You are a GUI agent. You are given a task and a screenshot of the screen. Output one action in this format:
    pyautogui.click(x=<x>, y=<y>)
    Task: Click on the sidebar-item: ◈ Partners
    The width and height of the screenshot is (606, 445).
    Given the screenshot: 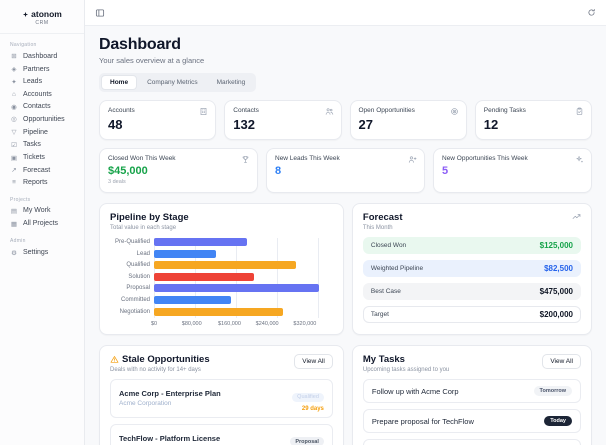 What is the action you would take?
    pyautogui.click(x=42, y=69)
    